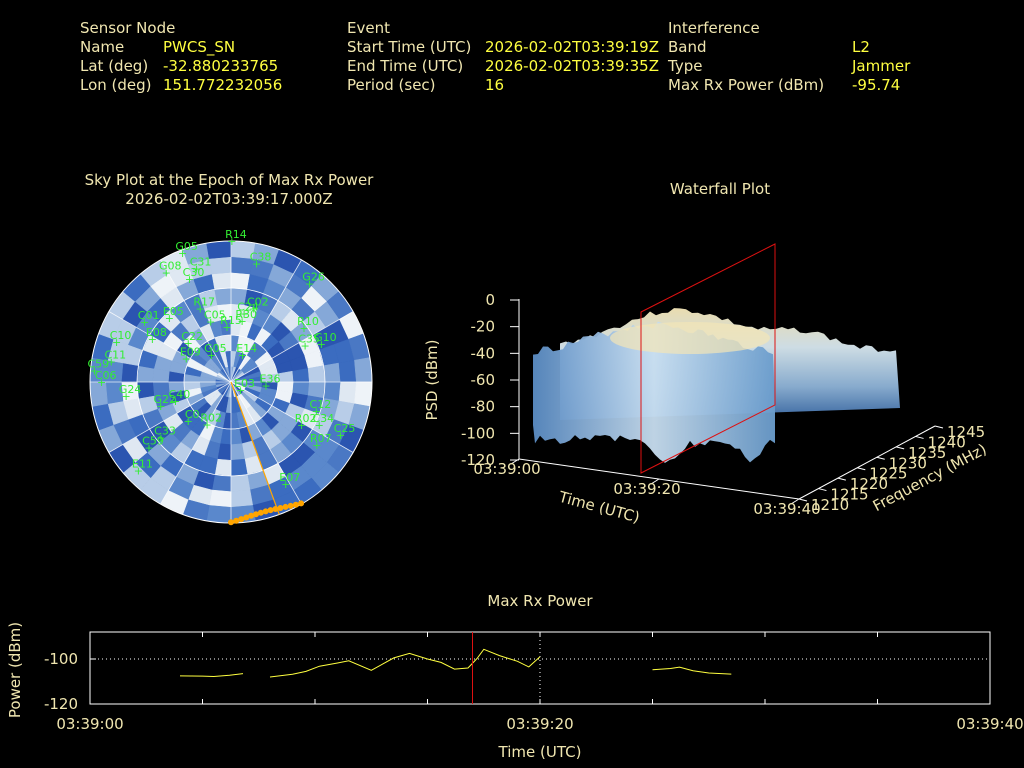 The width and height of the screenshot is (1024, 768). I want to click on satellite-label: C05, so click(215, 314).